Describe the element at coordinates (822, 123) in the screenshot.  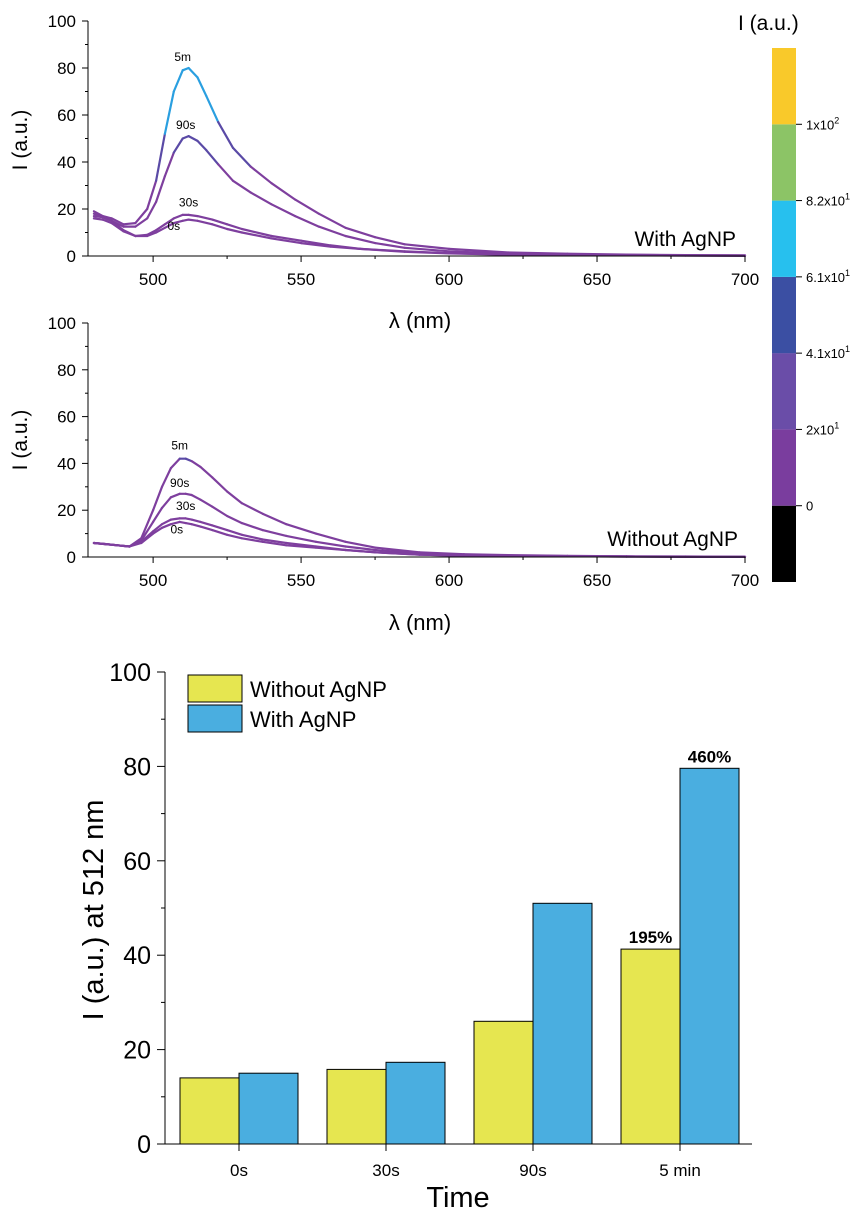
I see `colorbar-tick-label: 1x10²` at that location.